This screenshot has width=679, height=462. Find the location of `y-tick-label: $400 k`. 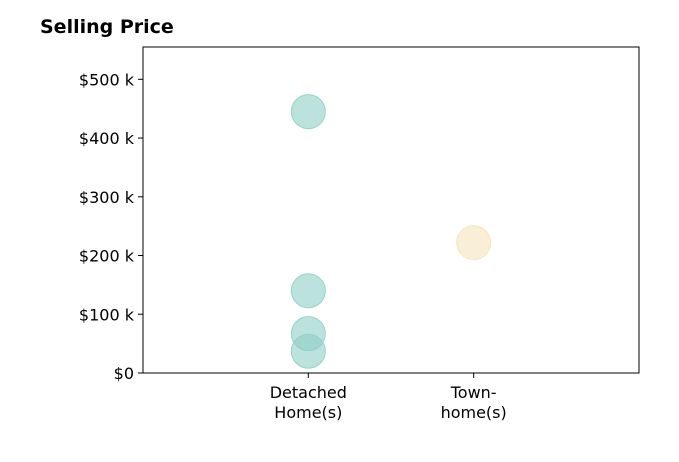

y-tick-label: $400 k is located at coordinates (107, 138).